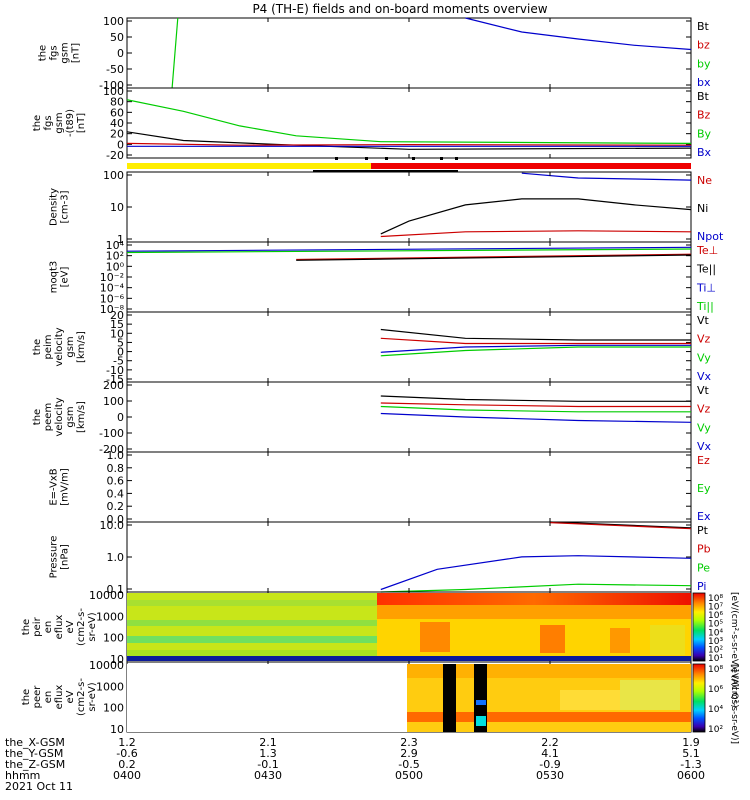 This screenshot has width=750, height=800. I want to click on footer-row-label: hhmm, so click(22, 775).